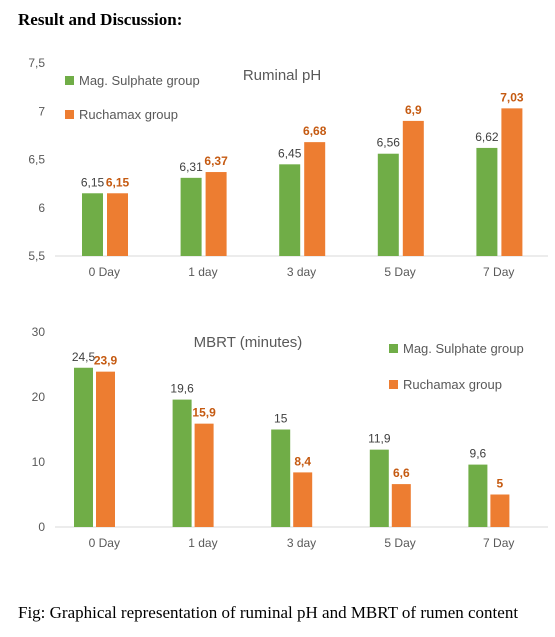 Image resolution: width=555 pixels, height=637 pixels. Describe the element at coordinates (282, 75) in the screenshot. I see `chart-title: Ruminal pH` at that location.